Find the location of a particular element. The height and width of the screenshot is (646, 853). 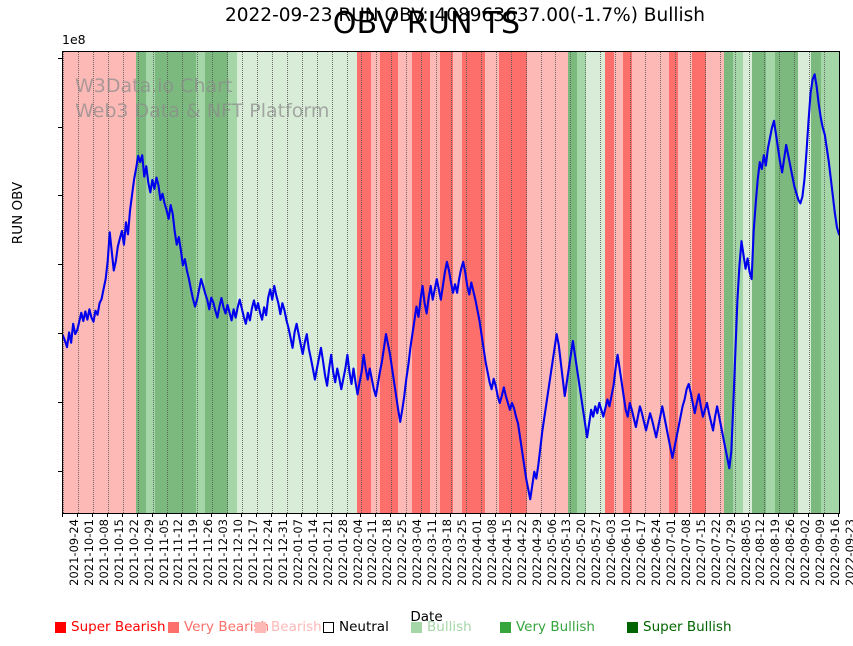

x-axis-tick-label: 2022-08-12 is located at coordinates (760, 552).